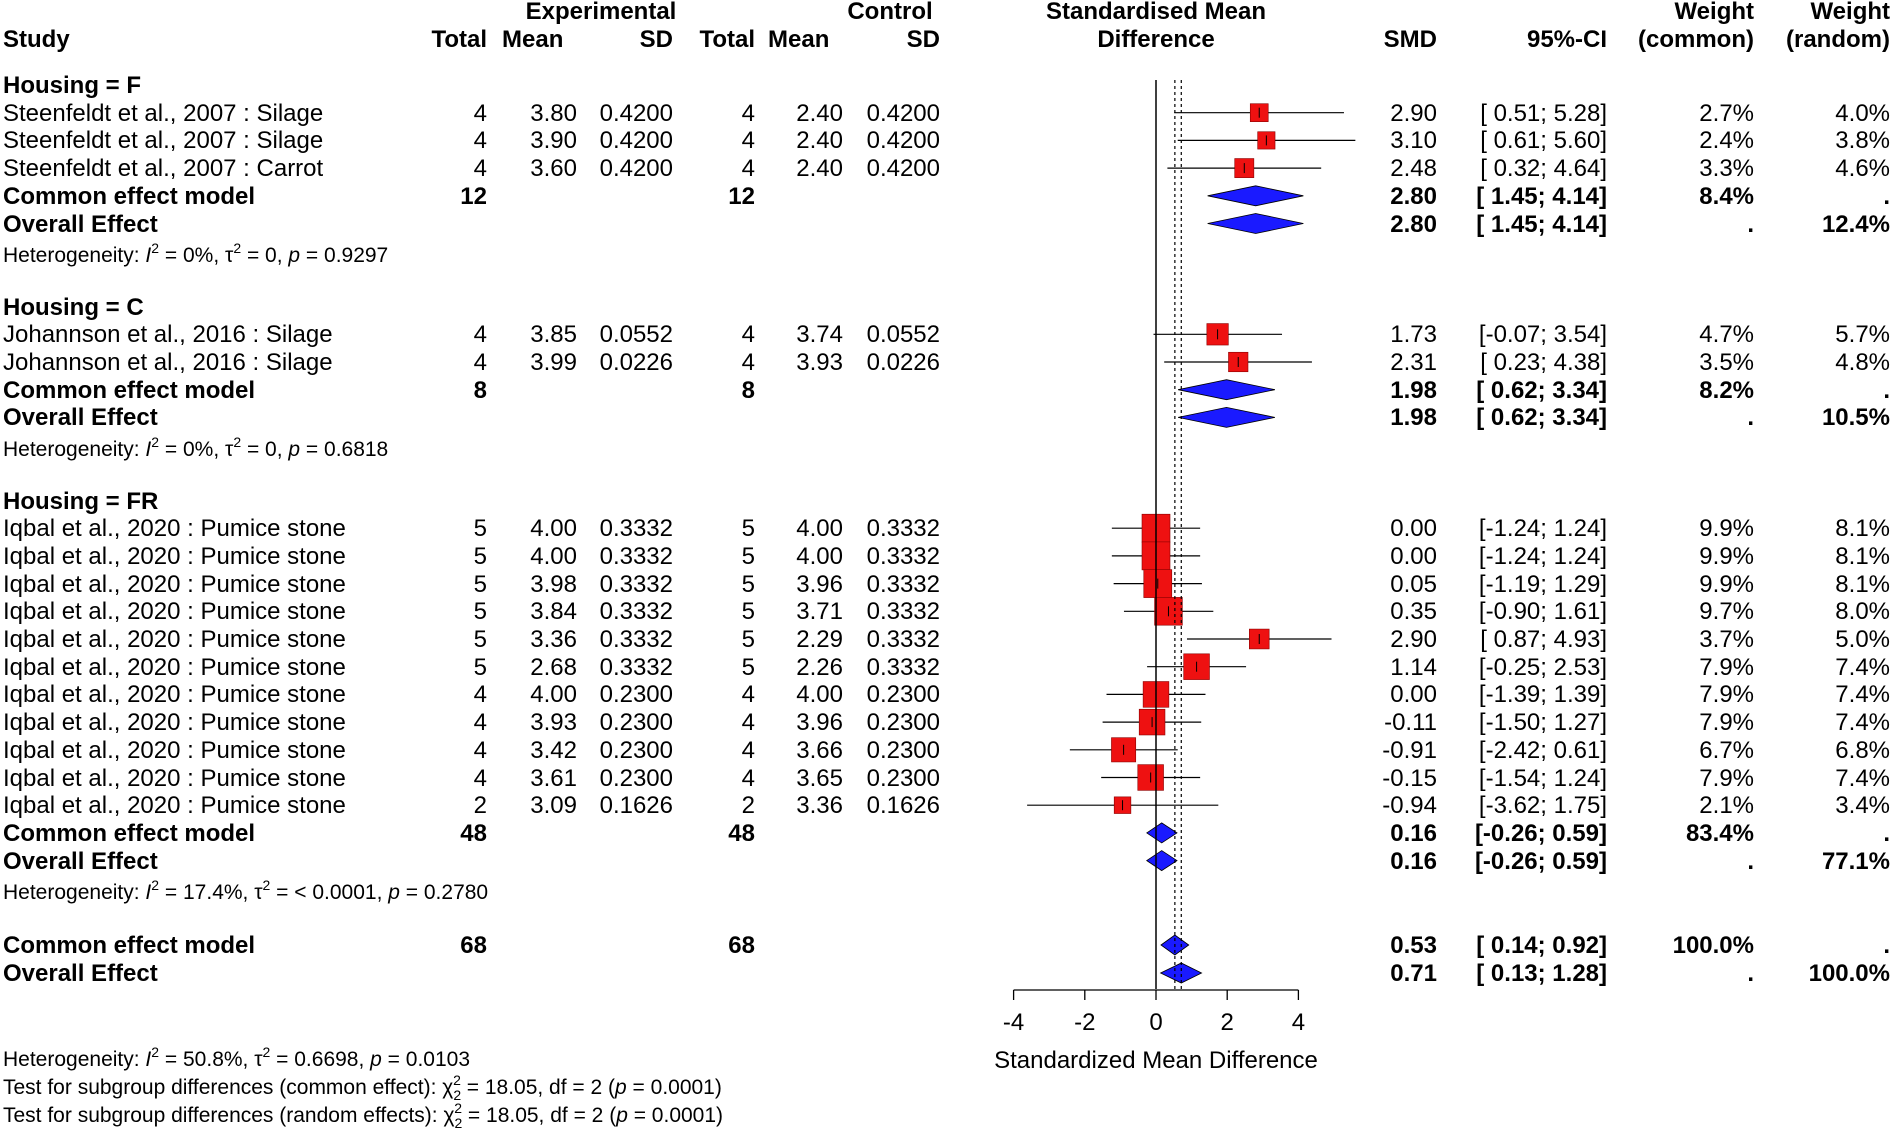  What do you see at coordinates (748, 806) in the screenshot?
I see `c-total: 2` at bounding box center [748, 806].